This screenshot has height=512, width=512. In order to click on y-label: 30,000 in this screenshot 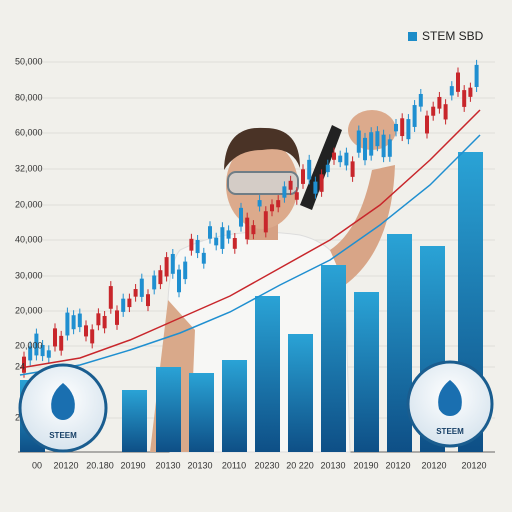, I will do `click(29, 275)`.